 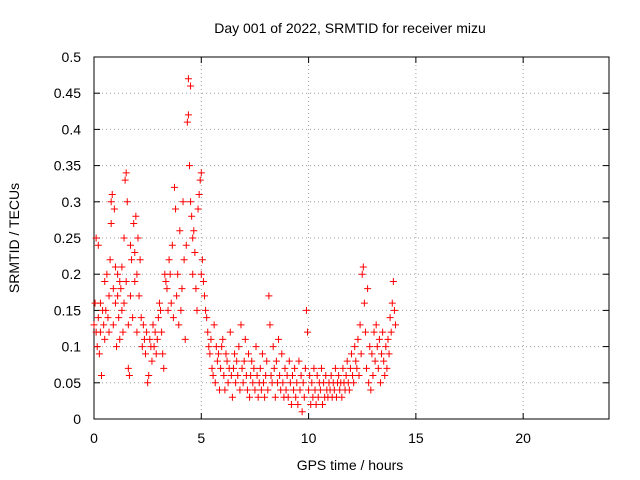 What do you see at coordinates (67, 310) in the screenshot?
I see `y-tick-label: 0.15` at bounding box center [67, 310].